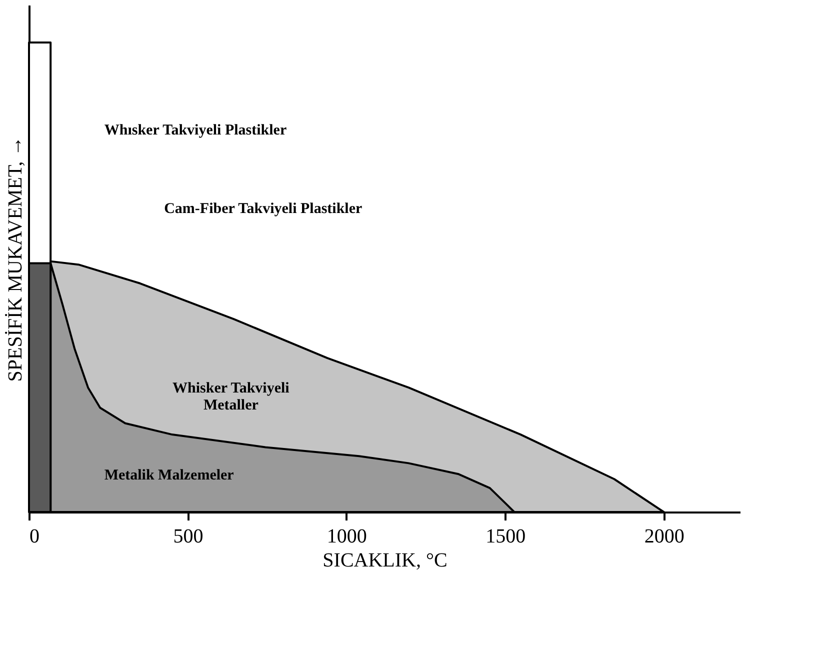 The image size is (835, 661). Describe the element at coordinates (506, 537) in the screenshot. I see `x-tick-label: 1500` at that location.